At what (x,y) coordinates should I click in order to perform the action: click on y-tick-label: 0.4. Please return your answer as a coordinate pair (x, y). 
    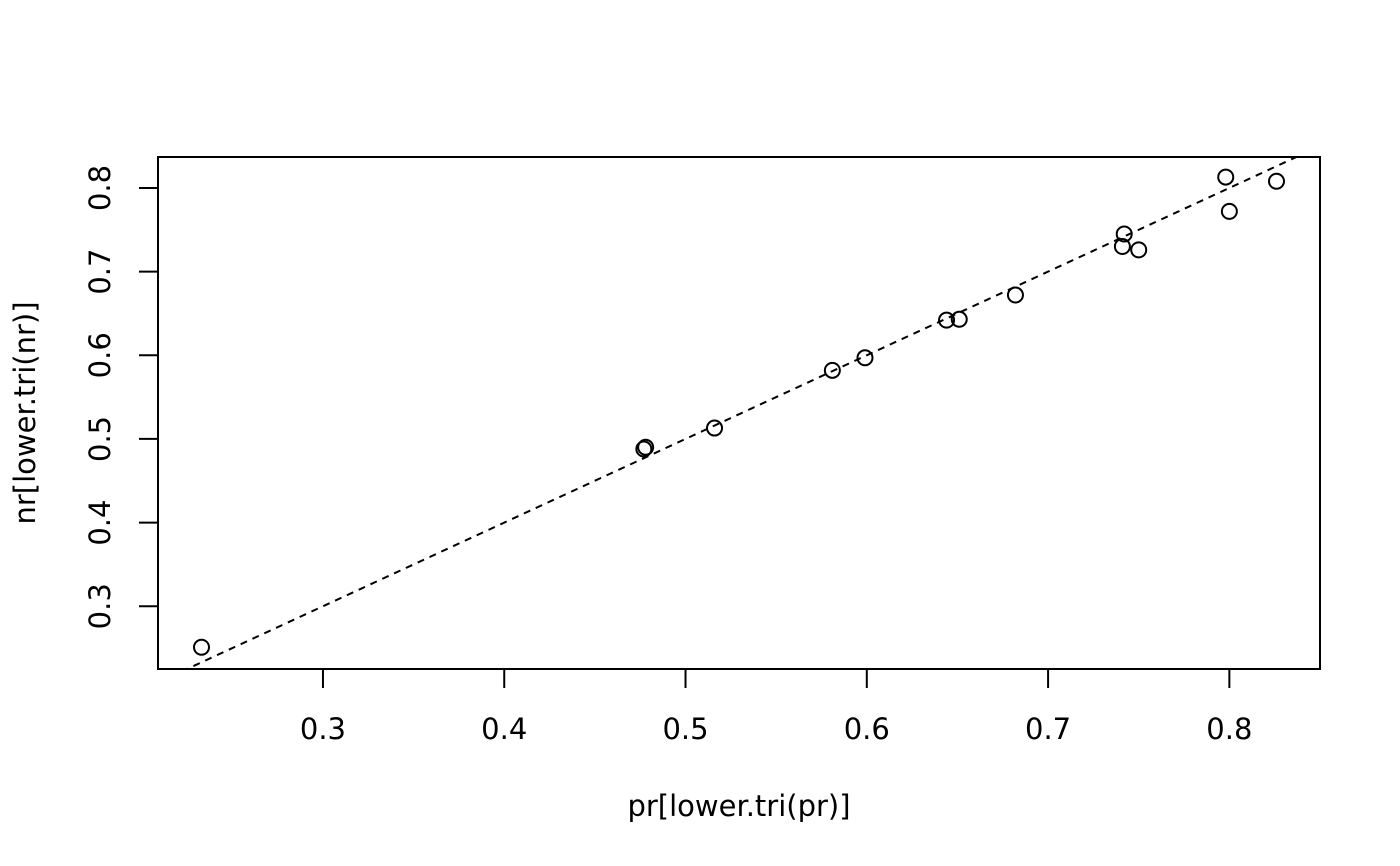
    Looking at the image, I should click on (100, 523).